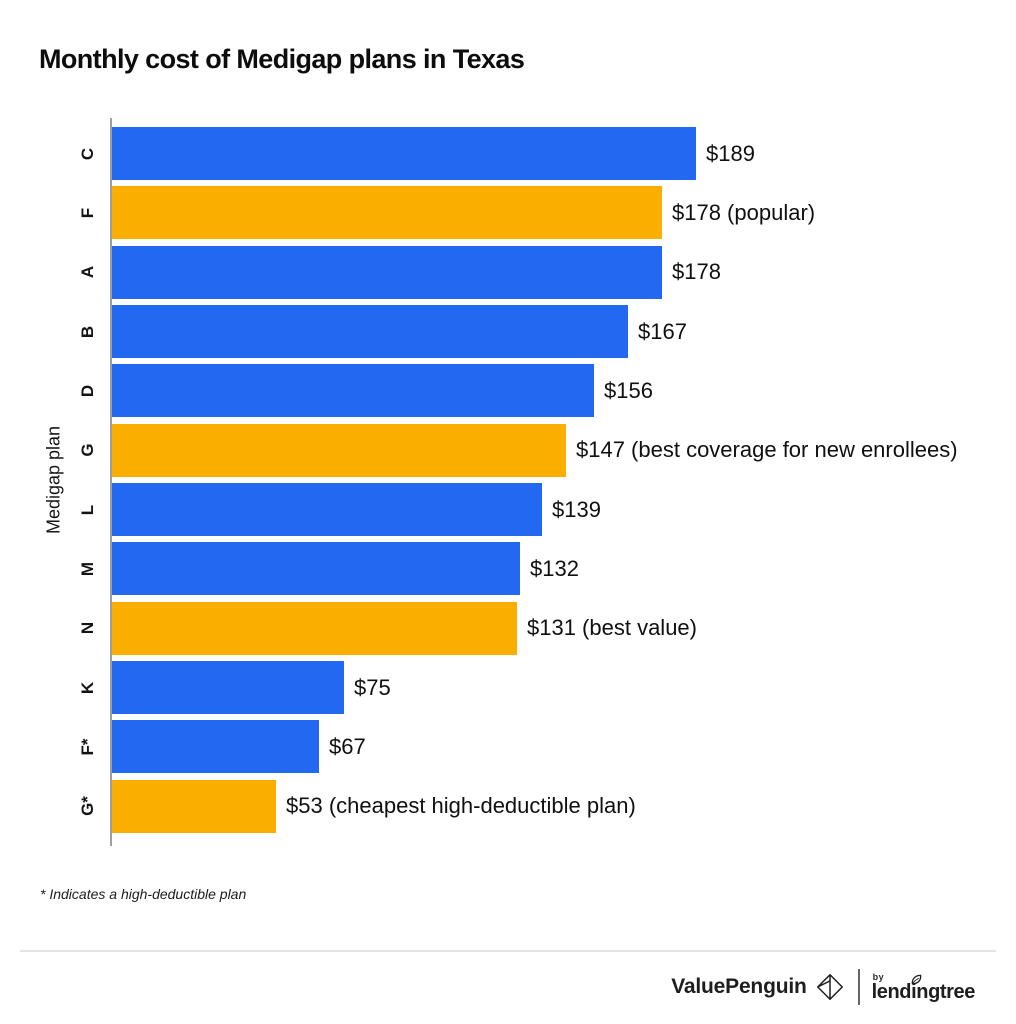 Image resolution: width=1016 pixels, height=1024 pixels. Describe the element at coordinates (87, 569) in the screenshot. I see `y-tick-label: M` at that location.